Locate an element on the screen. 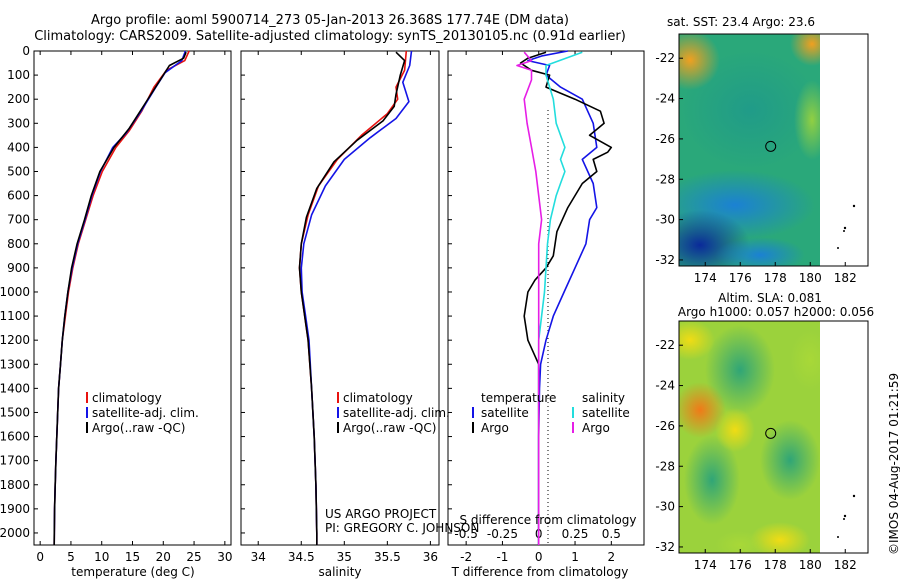 This screenshot has width=900, height=580. series-line-climatology is located at coordinates (121, 298).